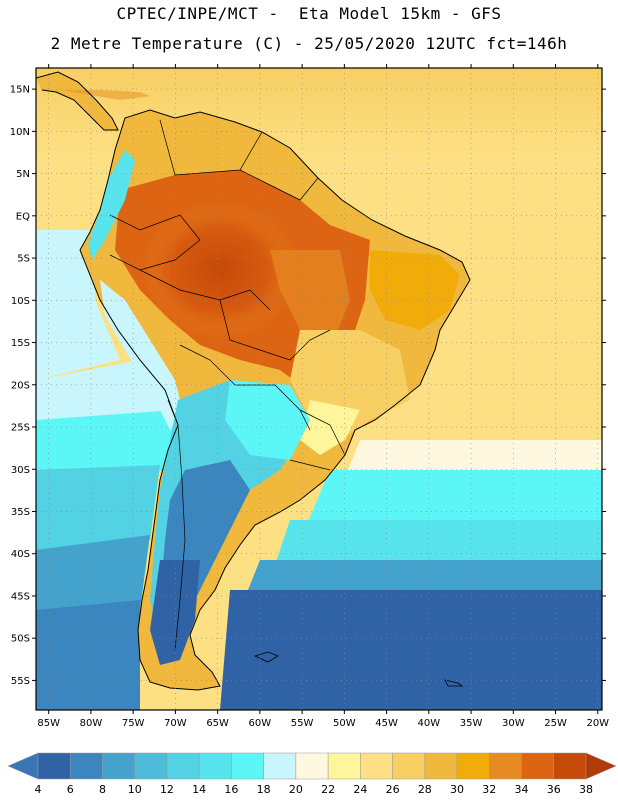 The height and width of the screenshot is (800, 618). Describe the element at coordinates (266, 657) in the screenshot. I see `falkland-islands` at that location.